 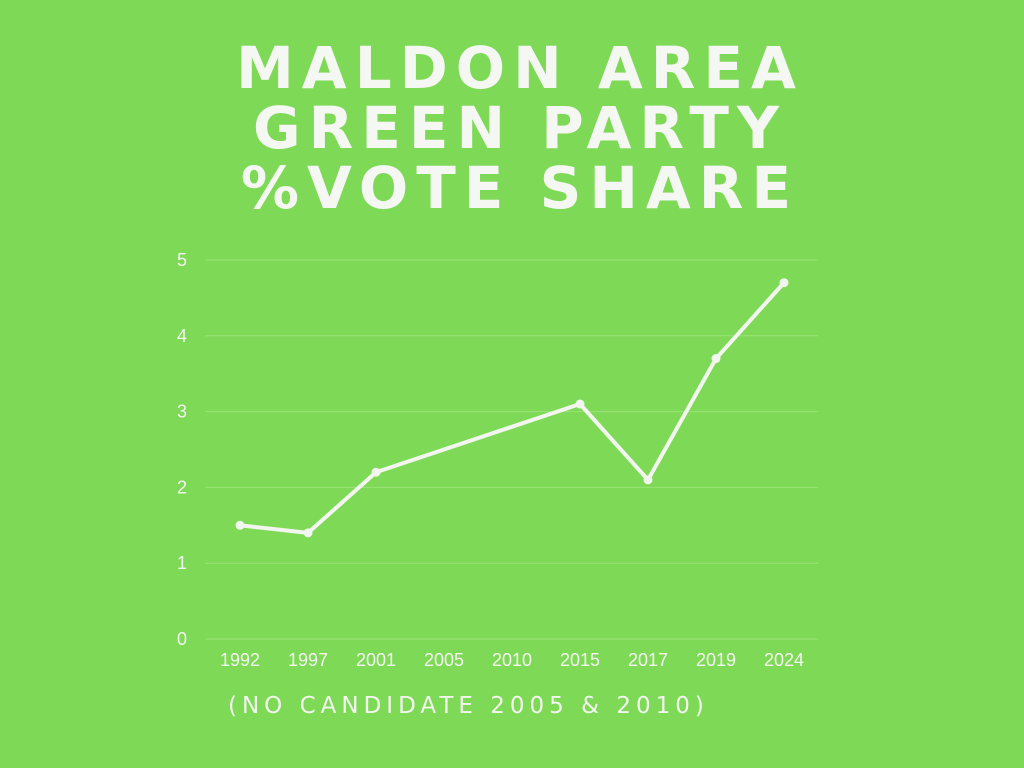 I want to click on y-tick-label: 2, so click(x=182, y=487).